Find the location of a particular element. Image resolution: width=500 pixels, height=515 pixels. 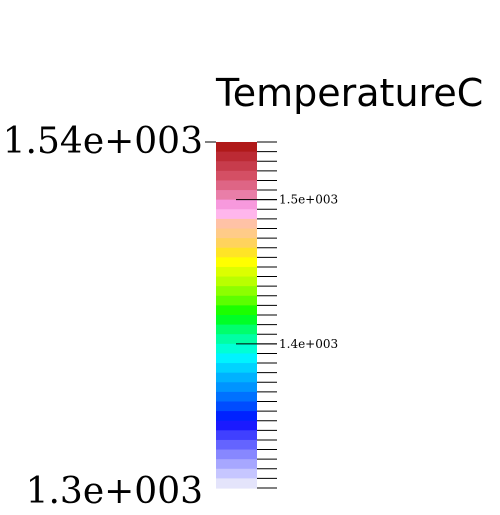

range-min-label: 1.3e+003 is located at coordinates (114, 491).